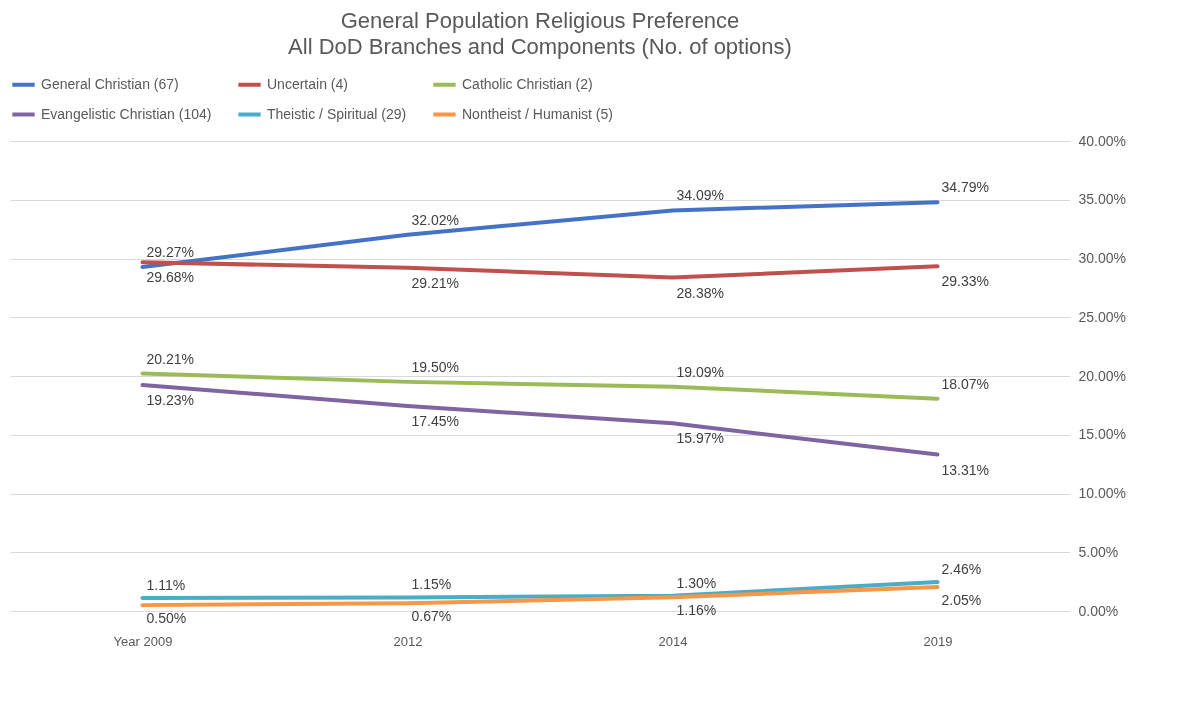 This screenshot has height=713, width=1199. Describe the element at coordinates (527, 83) in the screenshot. I see `legend-label: Catholic Christian (2)` at that location.